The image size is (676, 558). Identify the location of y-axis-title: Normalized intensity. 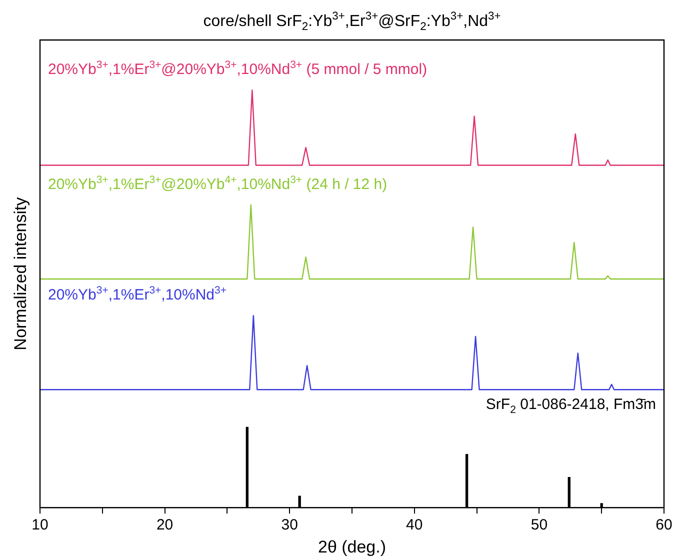
(20, 273).